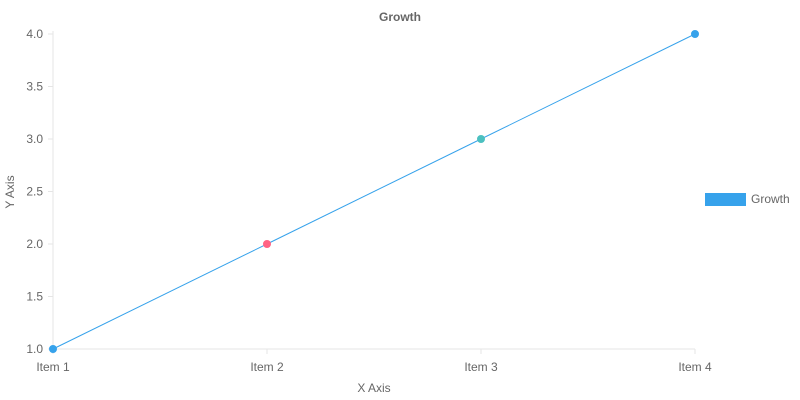 This screenshot has width=800, height=400. I want to click on y-tick-label: 2.0, so click(34, 244).